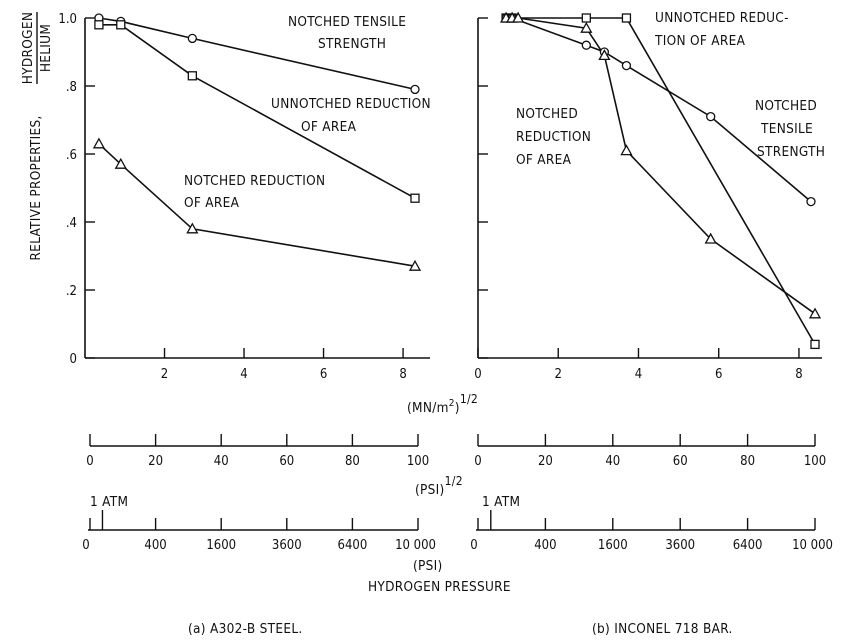 The image size is (843, 640). What do you see at coordinates (418, 461) in the screenshot?
I see `psi-sqrt-tick-label-a: 100` at bounding box center [418, 461].